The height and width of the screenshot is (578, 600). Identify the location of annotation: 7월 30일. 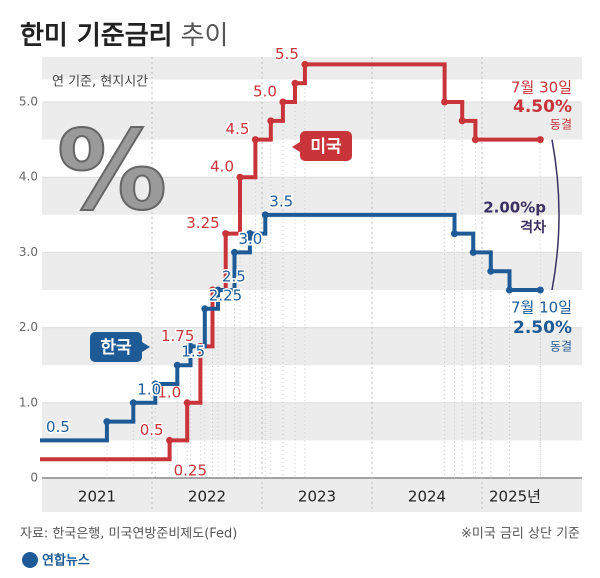
(541, 88).